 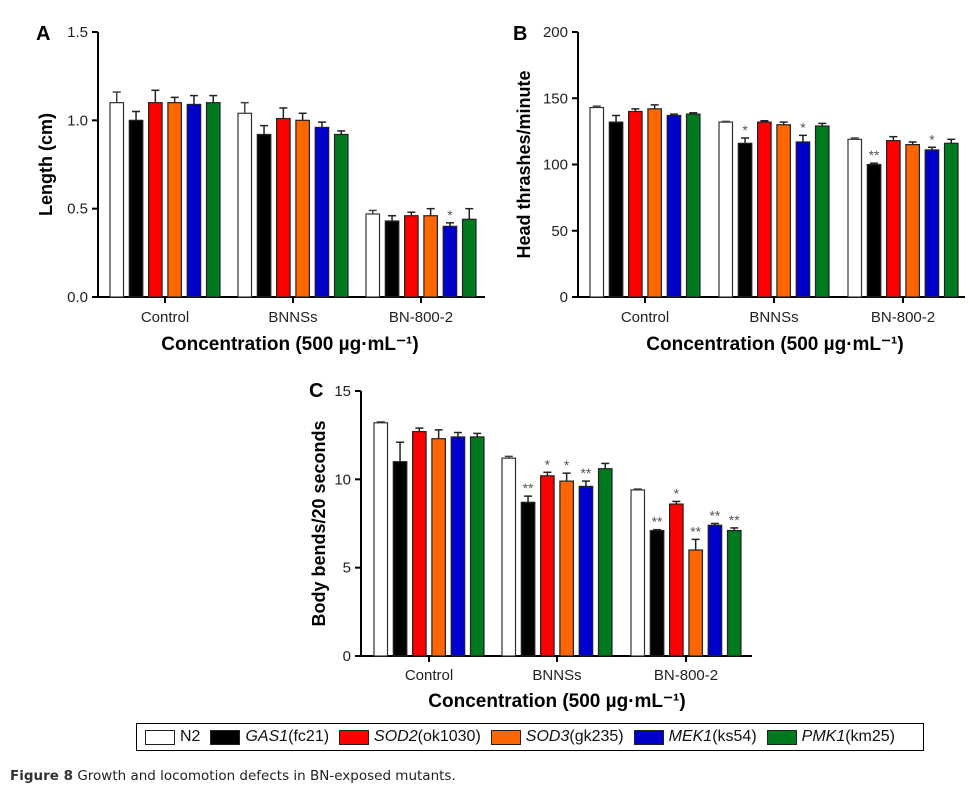 What do you see at coordinates (547, 736) in the screenshot?
I see `legend-gene: SOD3` at bounding box center [547, 736].